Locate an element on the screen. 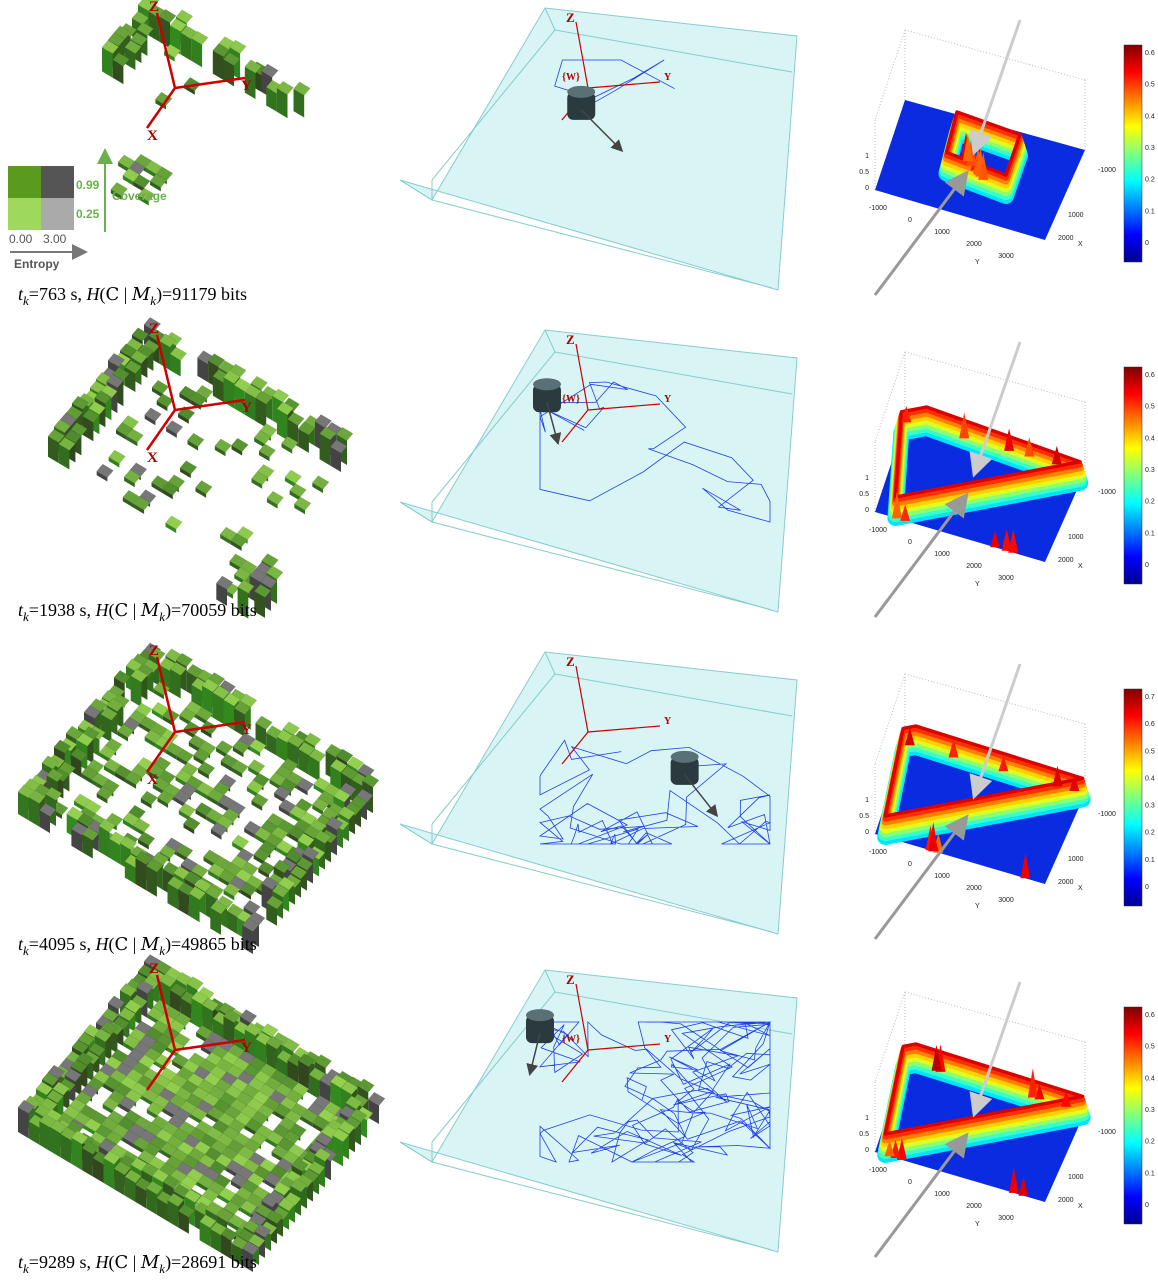  axis-label: Z is located at coordinates (154, 329).